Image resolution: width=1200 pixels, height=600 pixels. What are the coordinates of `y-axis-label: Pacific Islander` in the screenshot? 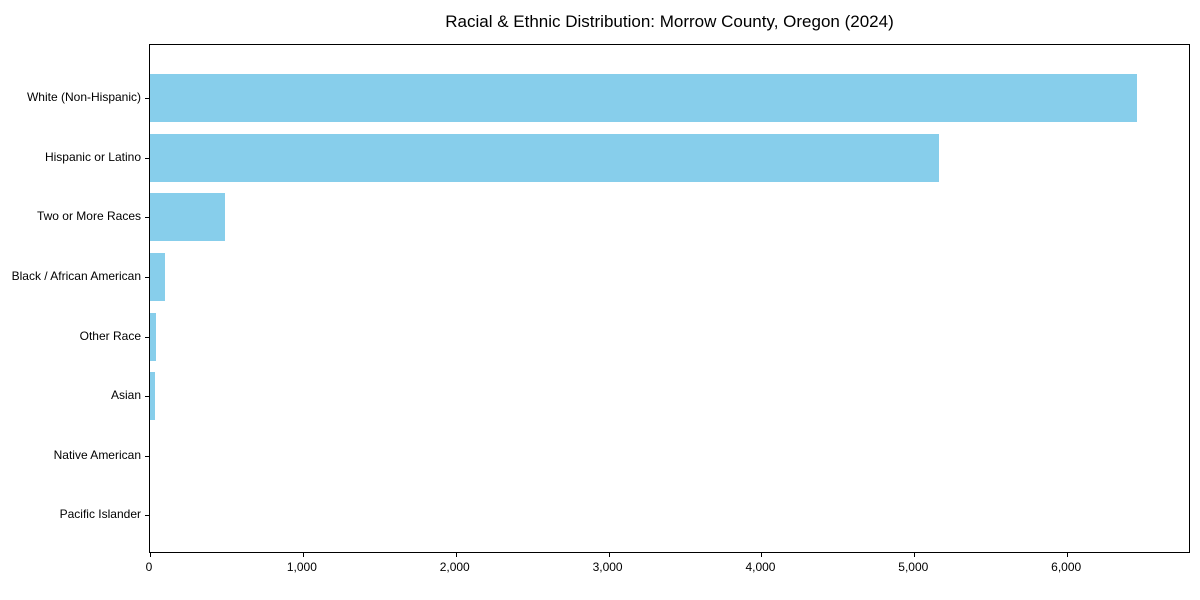 It's located at (100, 514).